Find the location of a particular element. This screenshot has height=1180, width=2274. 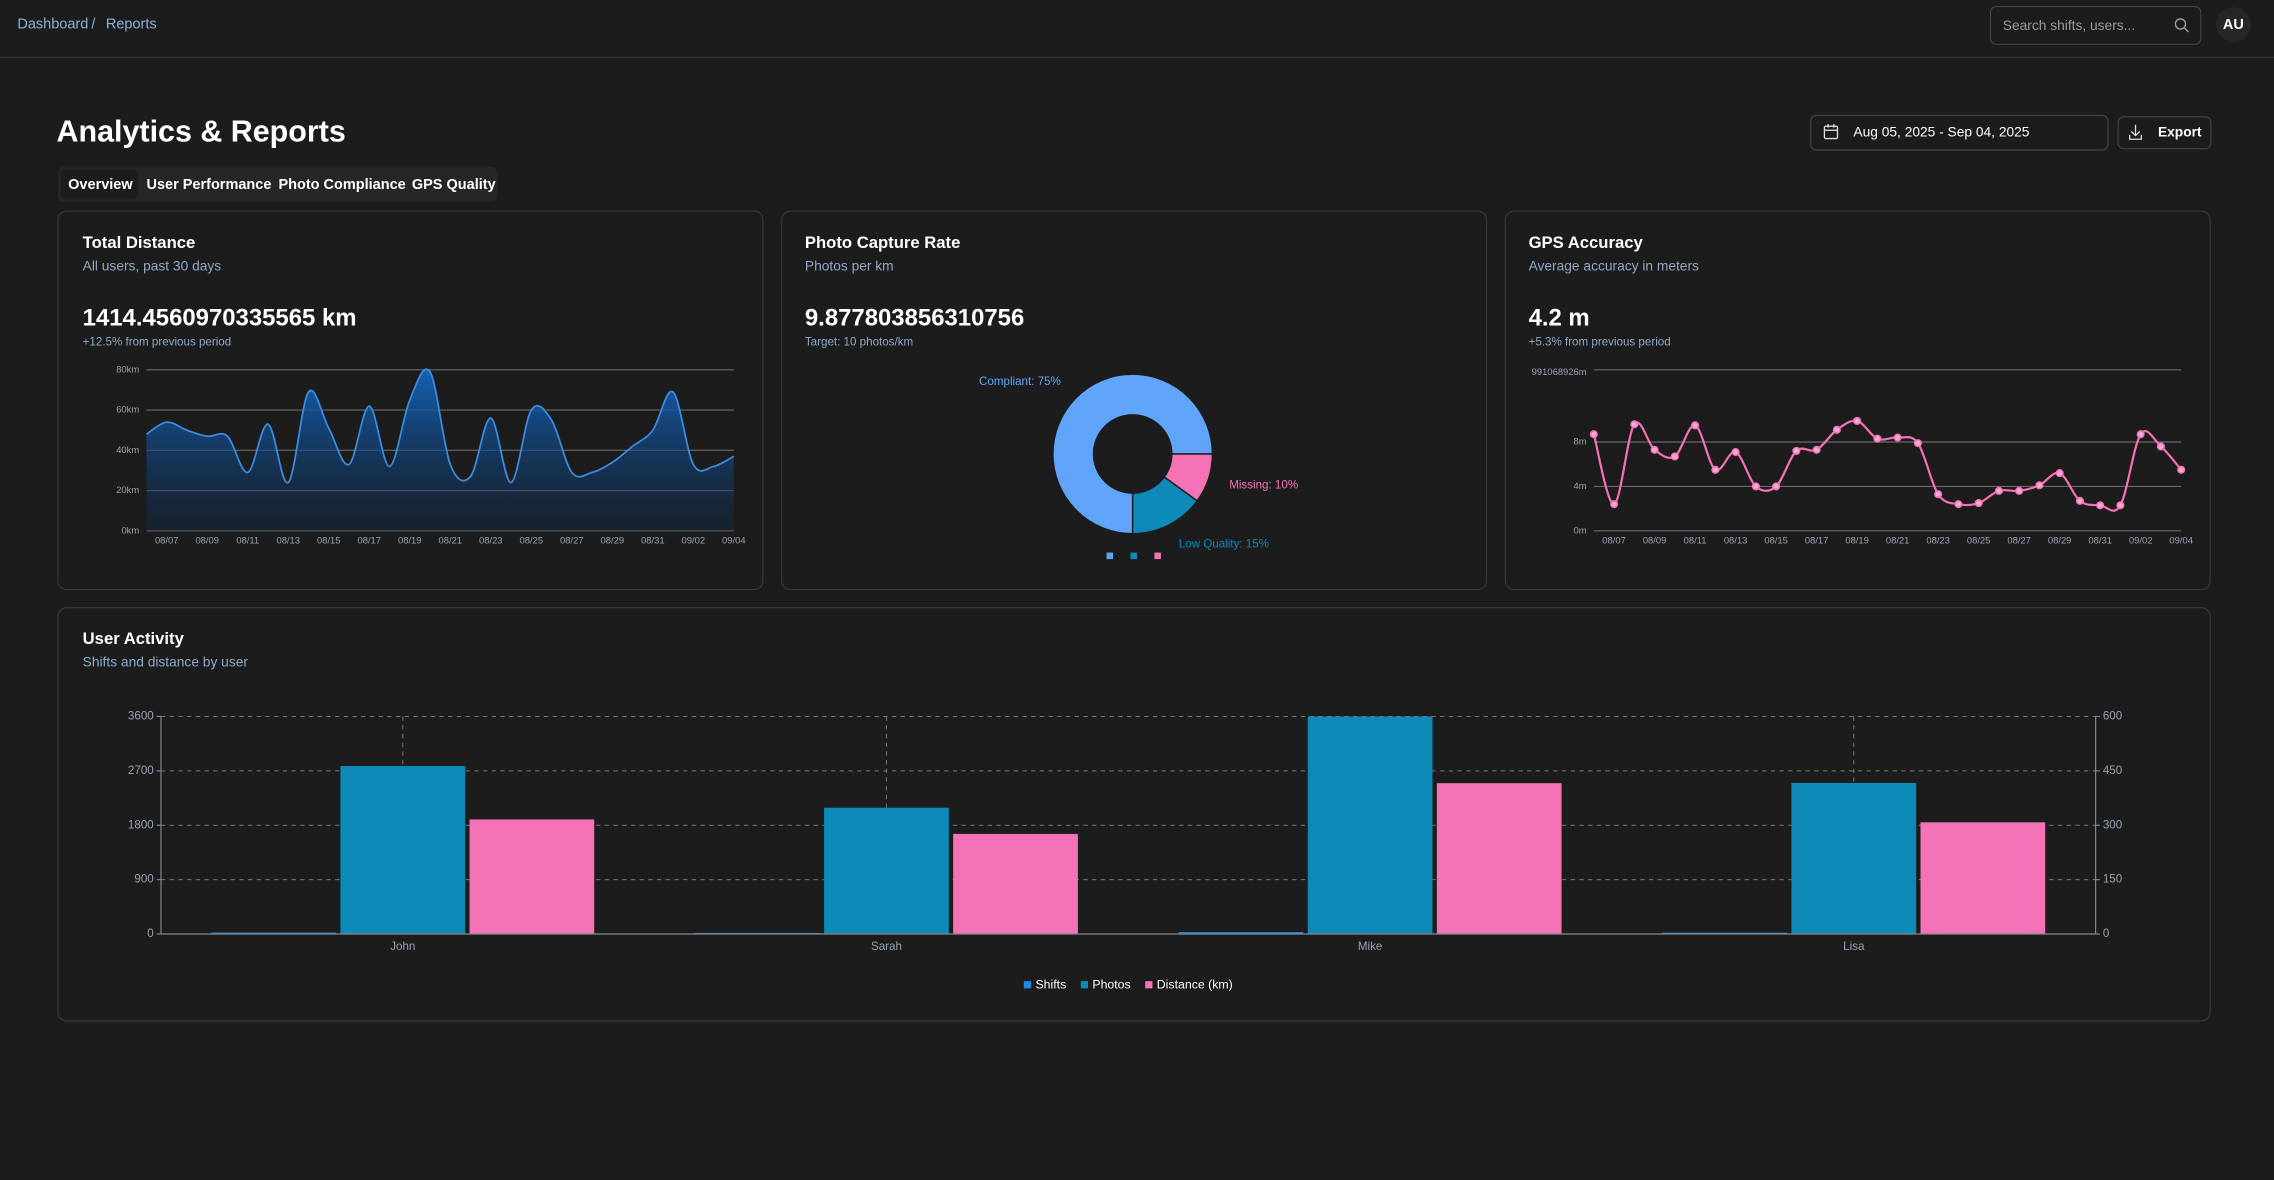

x-tick-label: John is located at coordinates (402, 946).